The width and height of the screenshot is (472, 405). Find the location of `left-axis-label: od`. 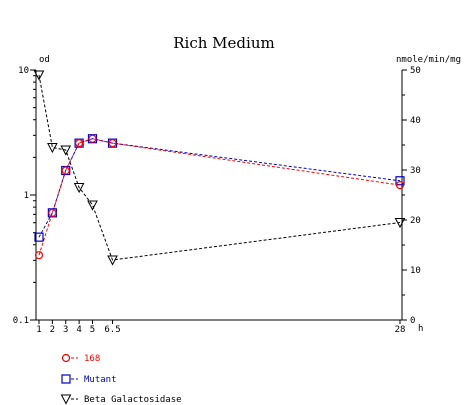

left-axis-label: od is located at coordinates (44, 60).